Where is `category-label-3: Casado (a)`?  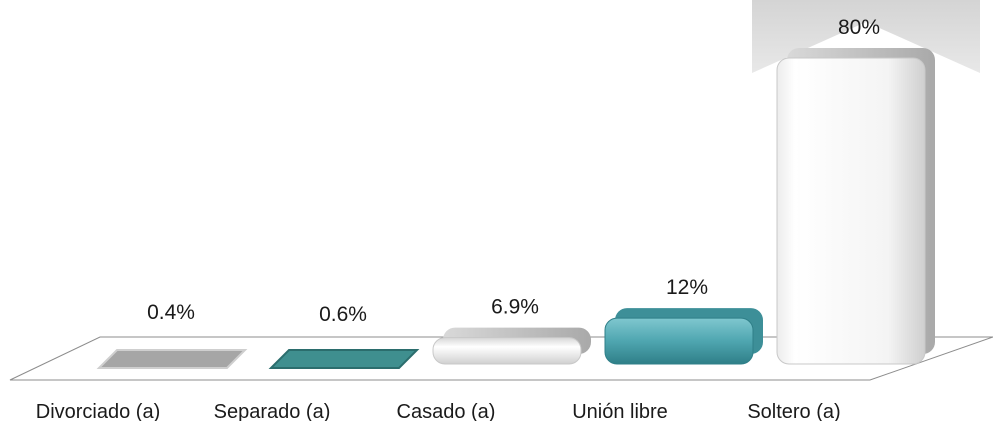 category-label-3: Casado (a) is located at coordinates (446, 411).